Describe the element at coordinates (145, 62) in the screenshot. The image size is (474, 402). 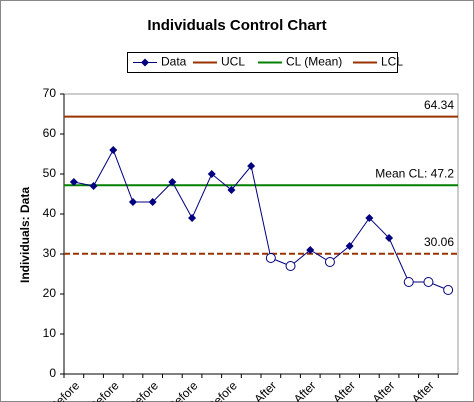
I see `legend-marker` at that location.